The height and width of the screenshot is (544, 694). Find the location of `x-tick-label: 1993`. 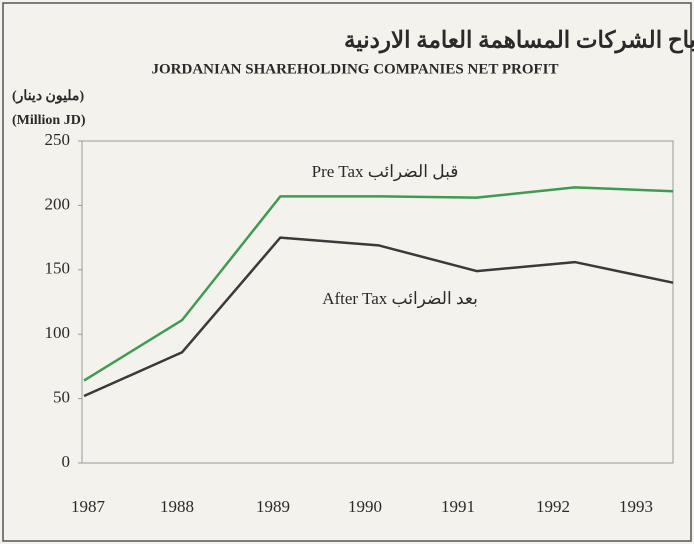

x-tick-label: 1993 is located at coordinates (636, 506).